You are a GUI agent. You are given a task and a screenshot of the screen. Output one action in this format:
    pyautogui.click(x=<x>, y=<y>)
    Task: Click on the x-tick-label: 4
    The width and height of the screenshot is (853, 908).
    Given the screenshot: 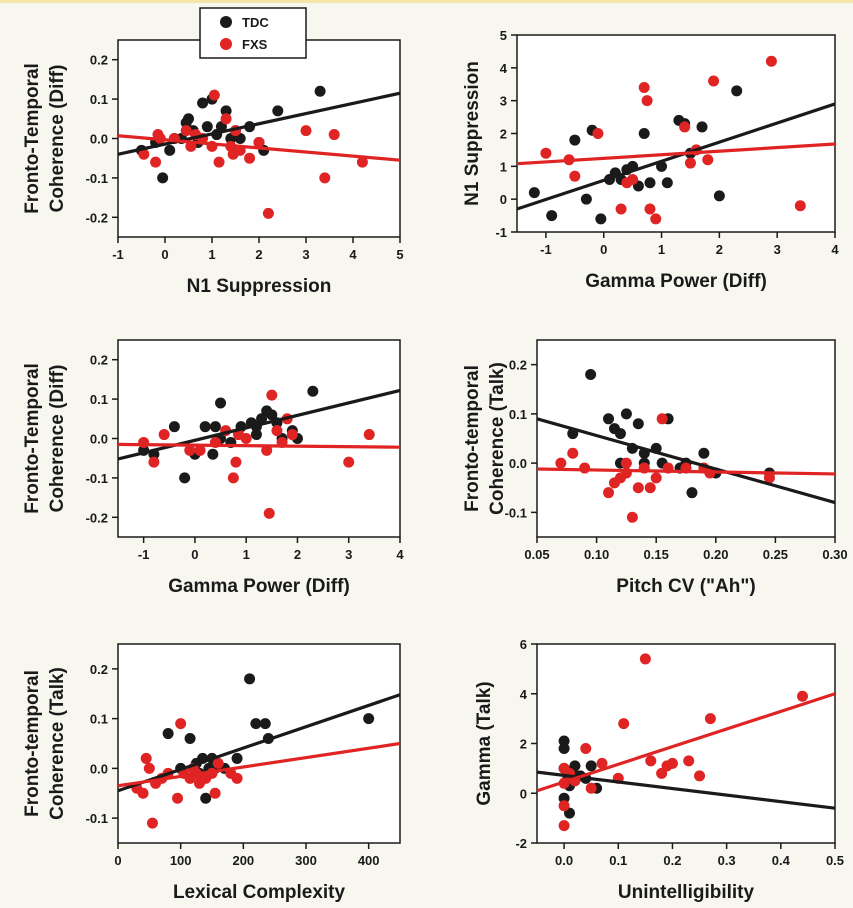 What is the action you would take?
    pyautogui.click(x=353, y=254)
    